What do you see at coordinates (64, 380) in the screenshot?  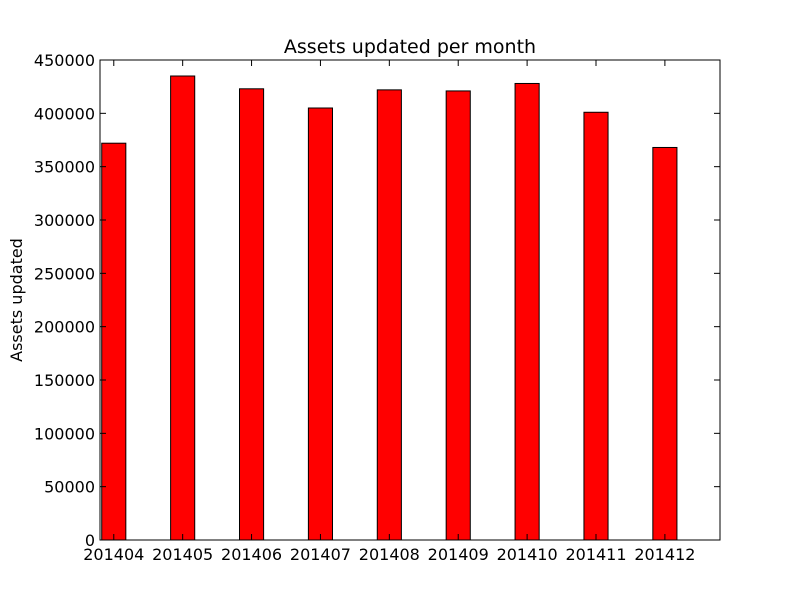 I see `y-tick-label-150000: 150000` at bounding box center [64, 380].